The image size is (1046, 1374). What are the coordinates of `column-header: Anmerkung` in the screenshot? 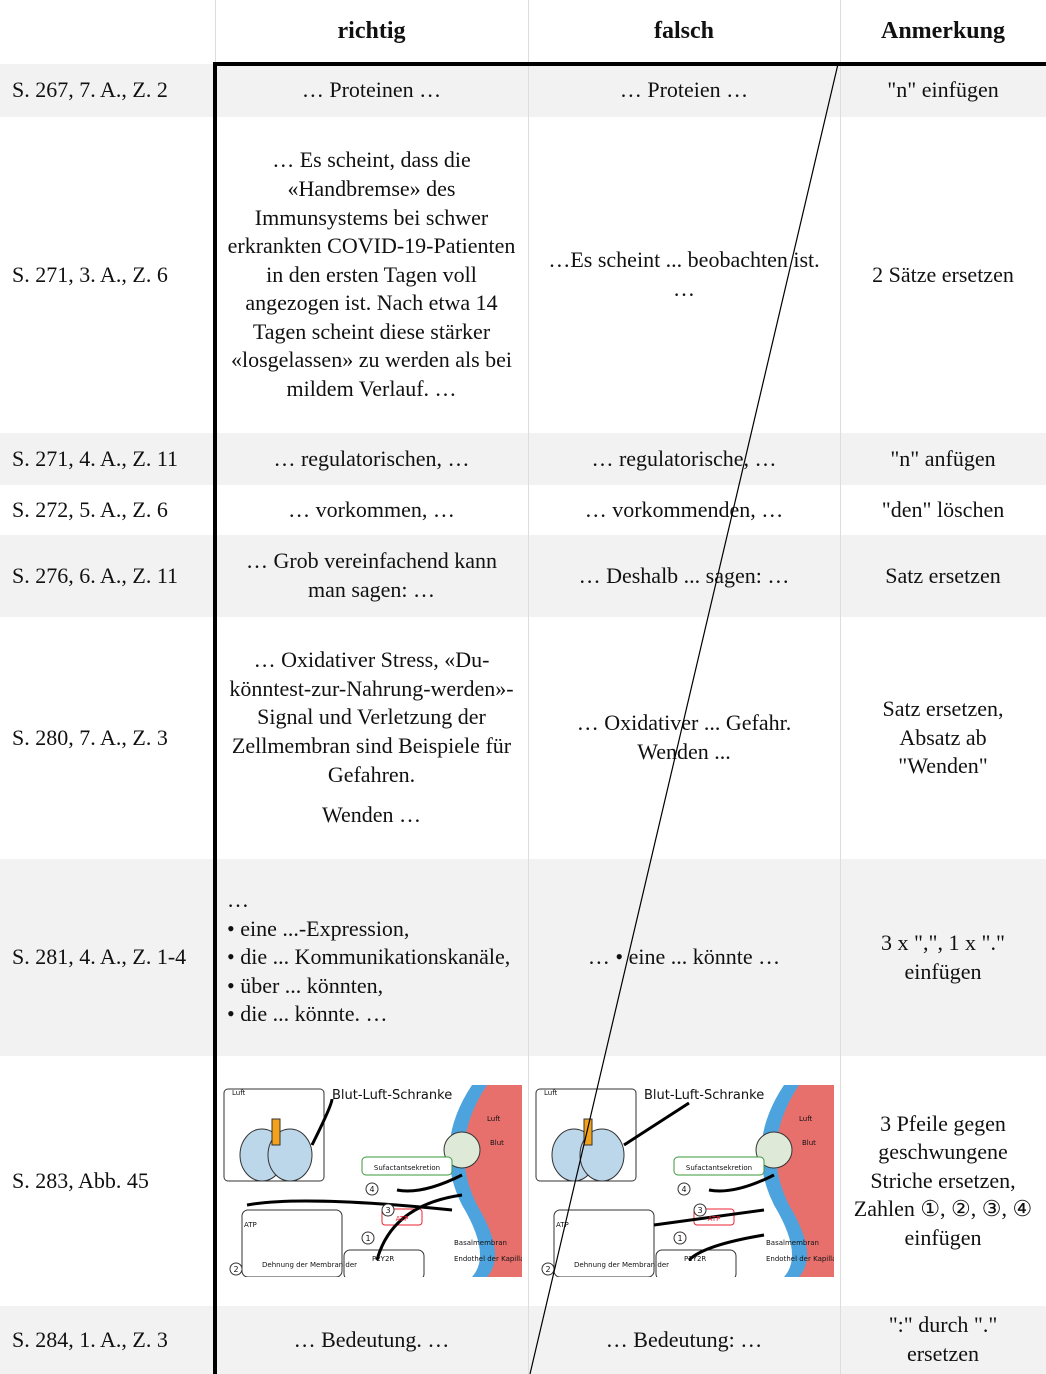 It's located at (943, 32).